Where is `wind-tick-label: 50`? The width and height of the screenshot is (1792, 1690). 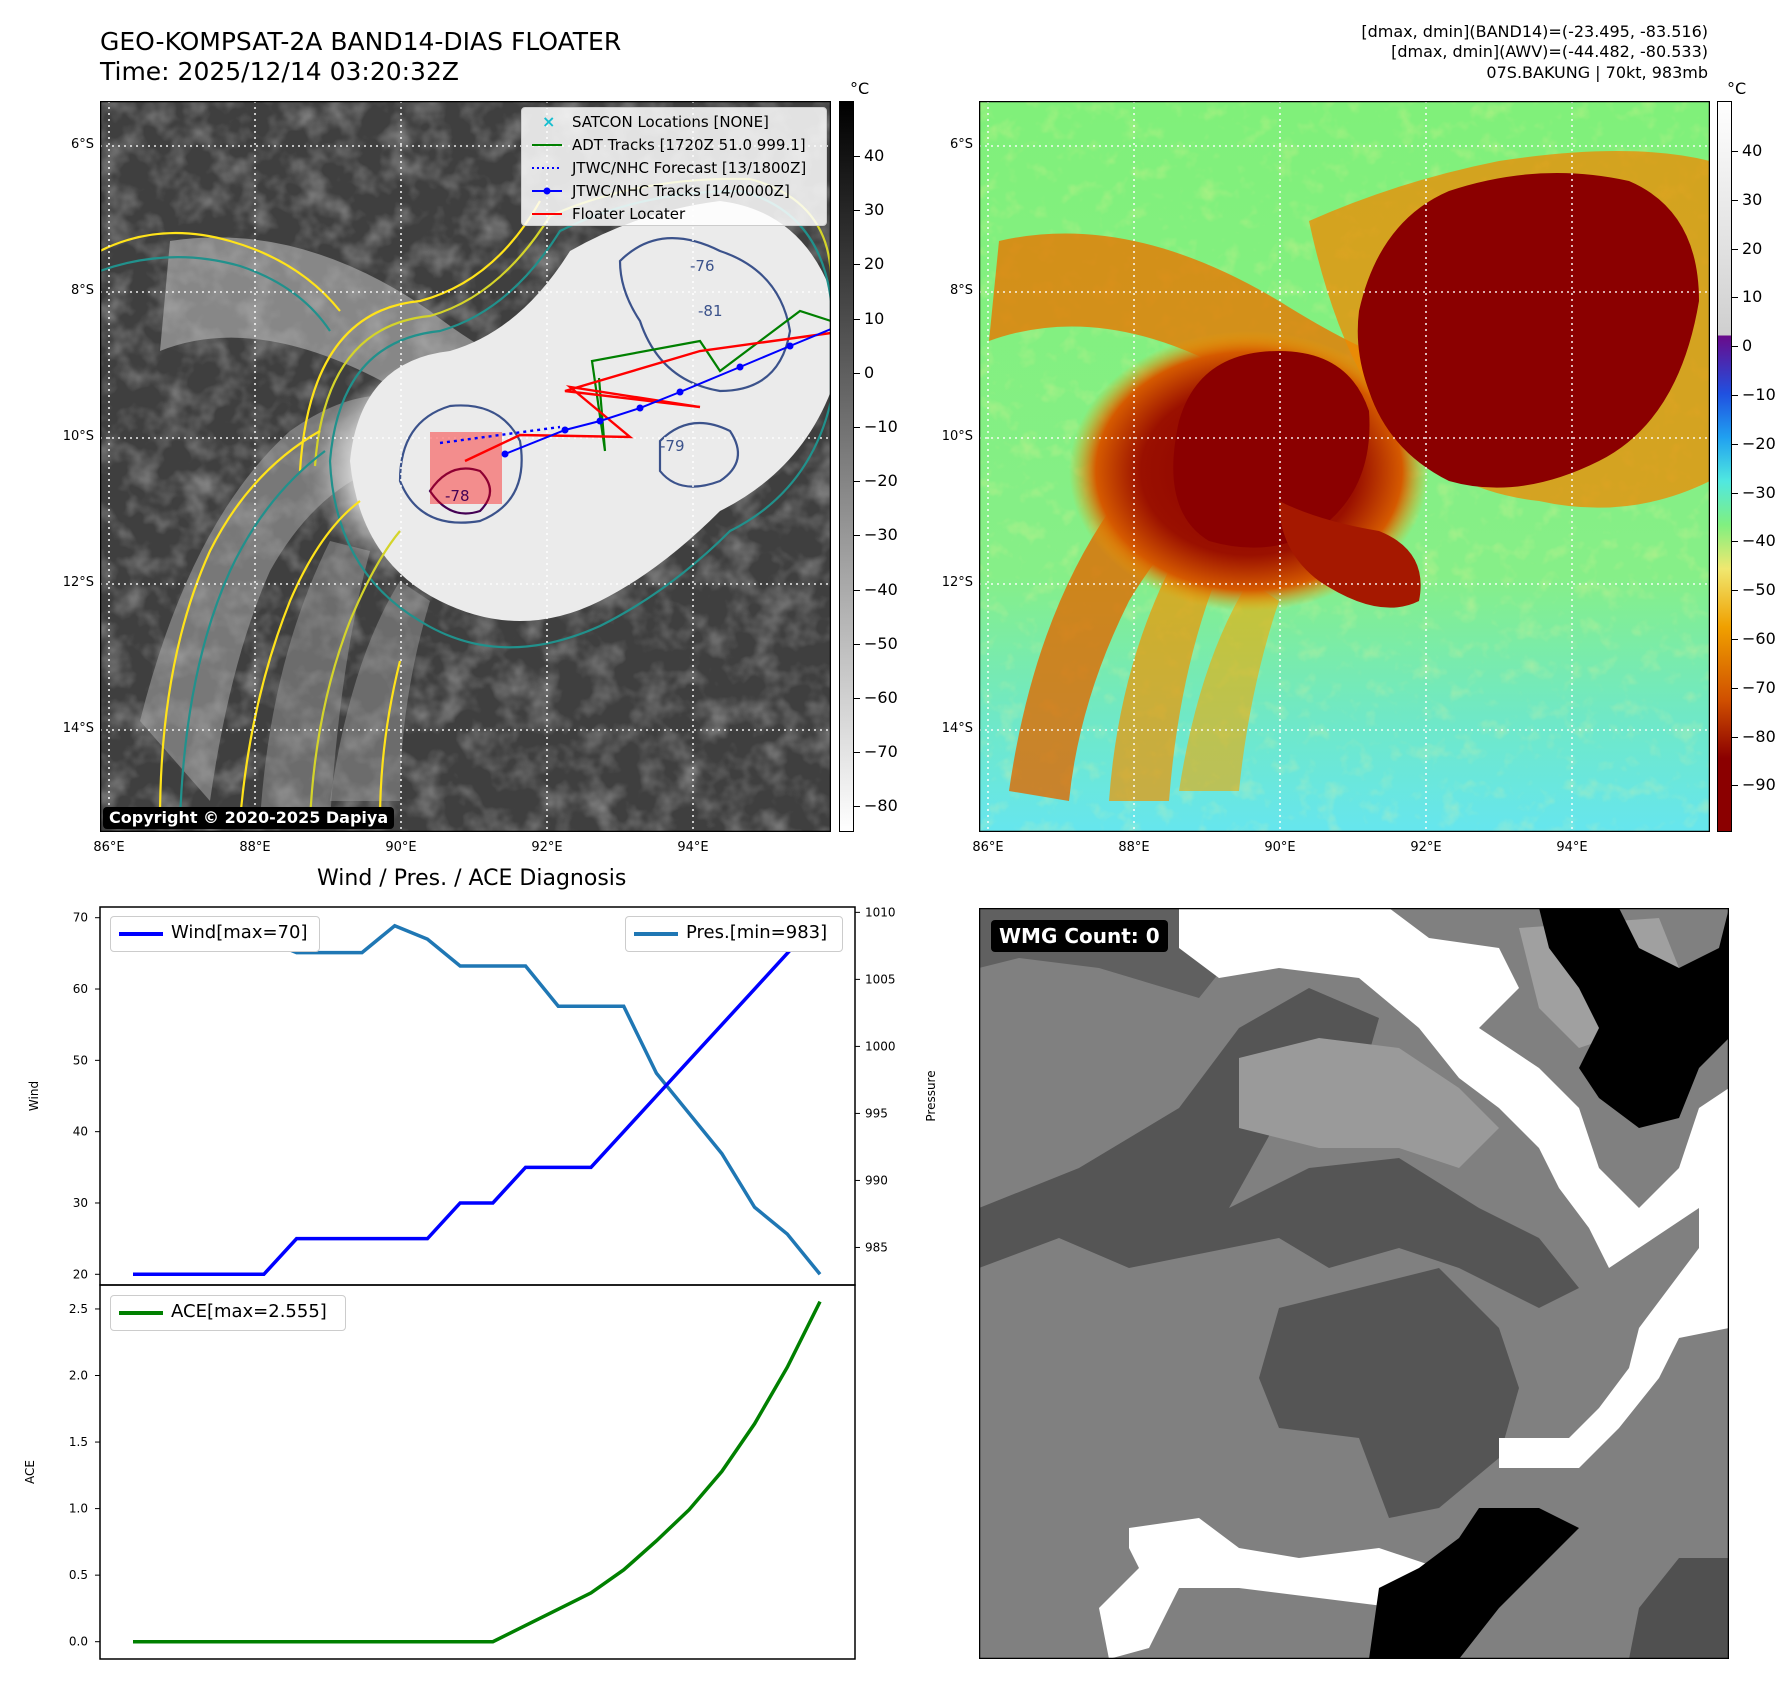 wind-tick-label: 50 is located at coordinates (80, 1060).